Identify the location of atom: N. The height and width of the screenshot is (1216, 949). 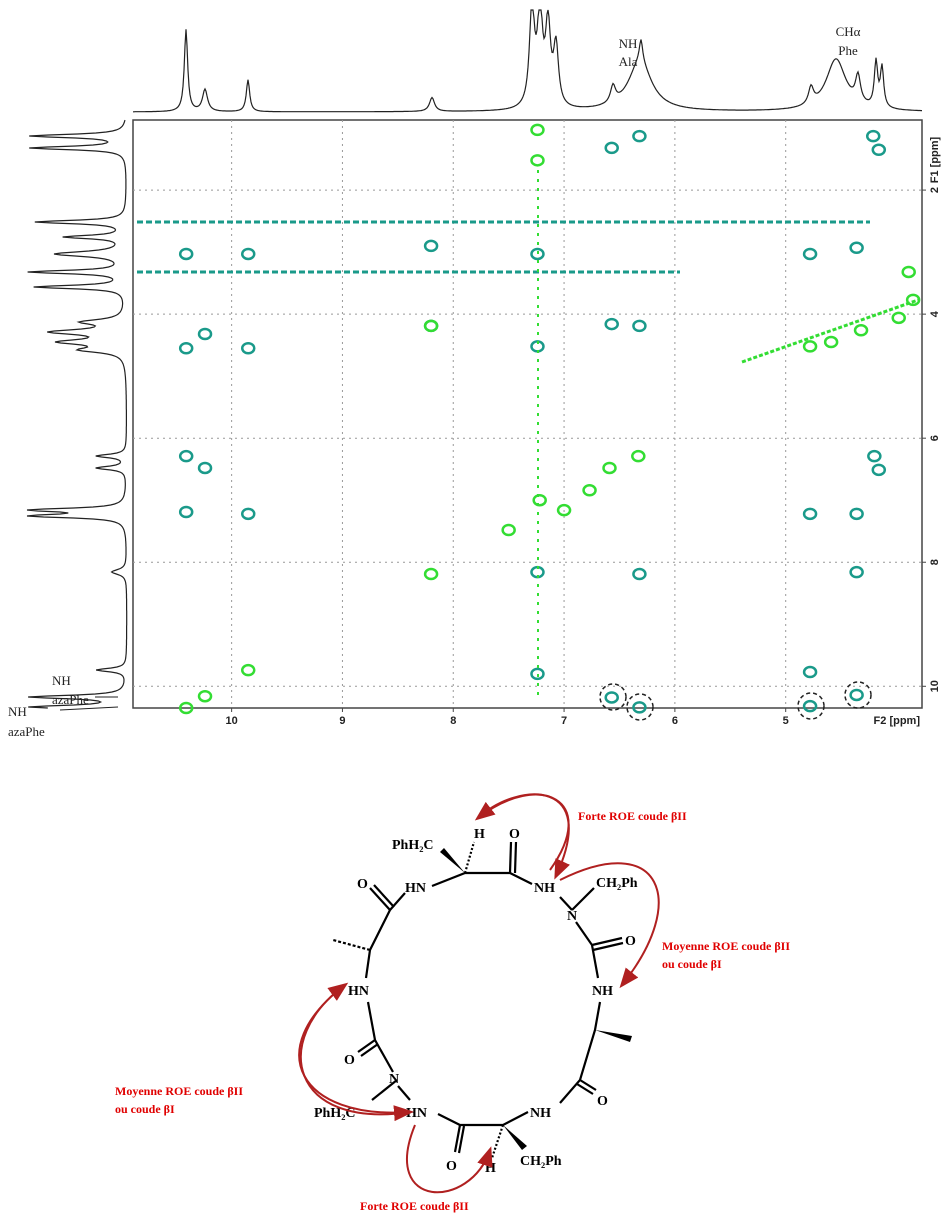
(572, 916).